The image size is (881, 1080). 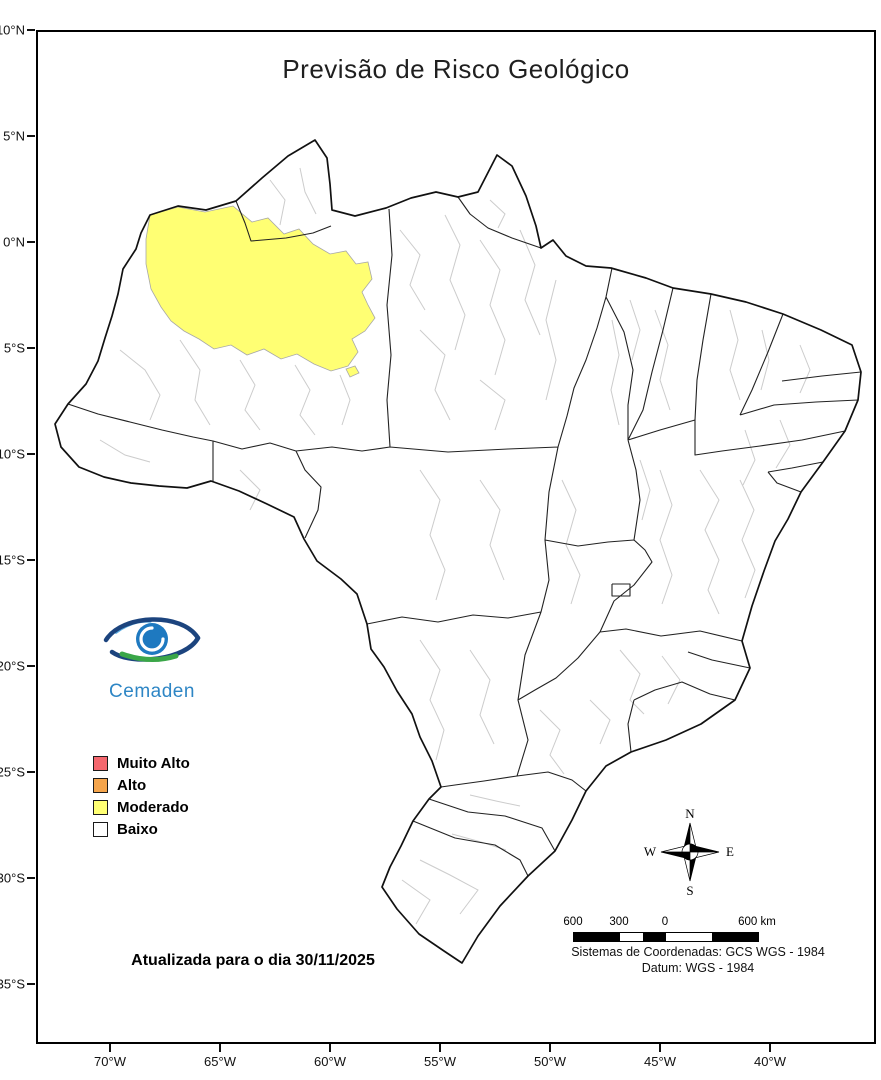 What do you see at coordinates (14, 242) in the screenshot?
I see `lat-tick-label: 0°N` at bounding box center [14, 242].